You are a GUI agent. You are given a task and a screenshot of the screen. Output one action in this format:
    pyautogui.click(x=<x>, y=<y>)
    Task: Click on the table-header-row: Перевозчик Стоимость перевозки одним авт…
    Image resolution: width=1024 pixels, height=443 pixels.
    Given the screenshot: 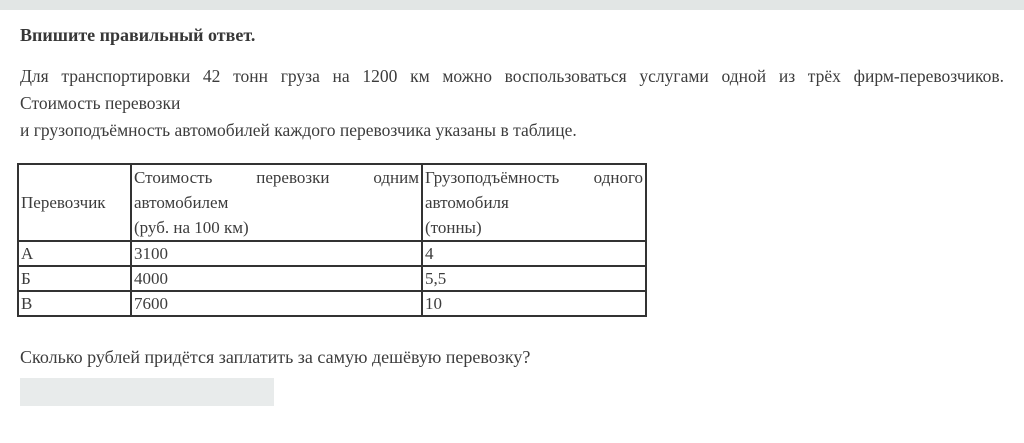 What is the action you would take?
    pyautogui.click(x=332, y=202)
    